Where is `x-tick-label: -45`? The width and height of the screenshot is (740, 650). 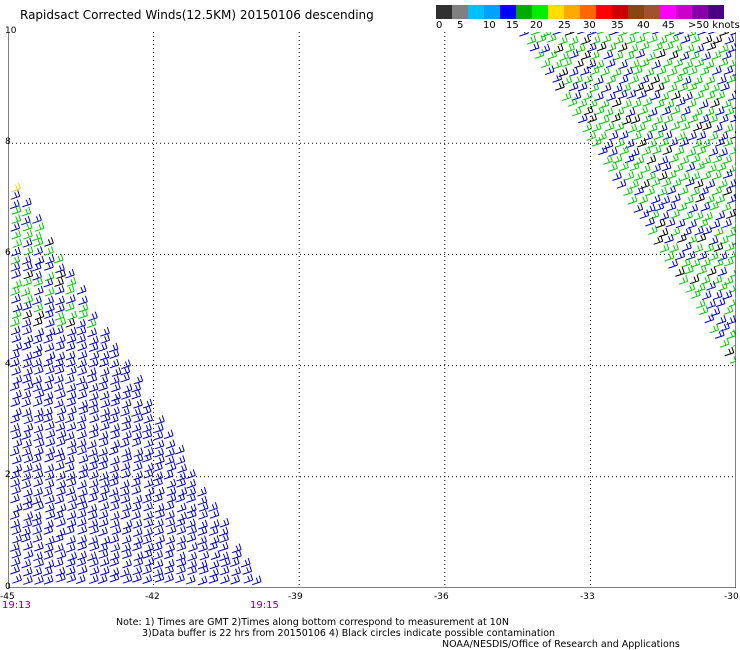 x-tick-label: -45 is located at coordinates (7, 597).